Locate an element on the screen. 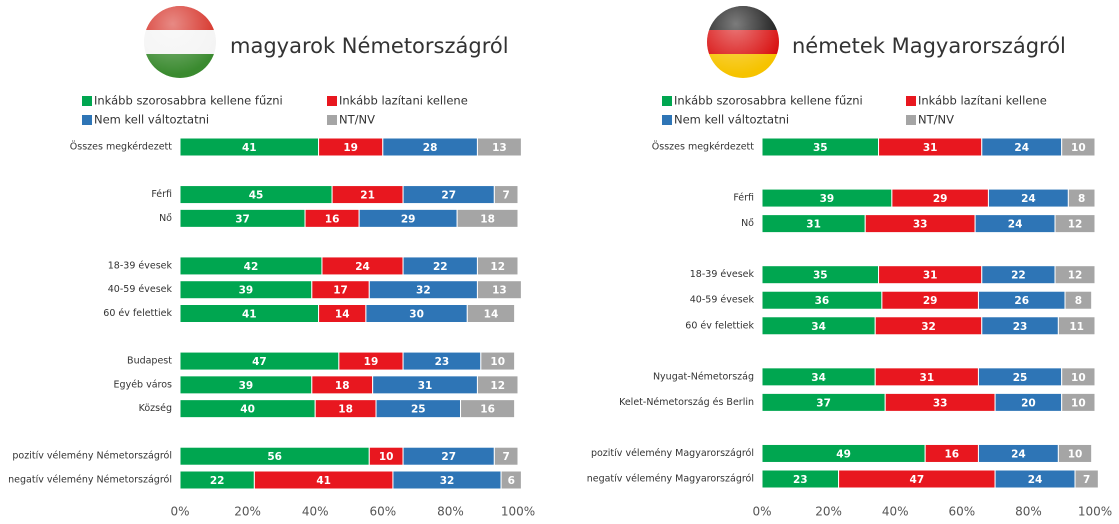  category-label: Budapest is located at coordinates (149, 361).